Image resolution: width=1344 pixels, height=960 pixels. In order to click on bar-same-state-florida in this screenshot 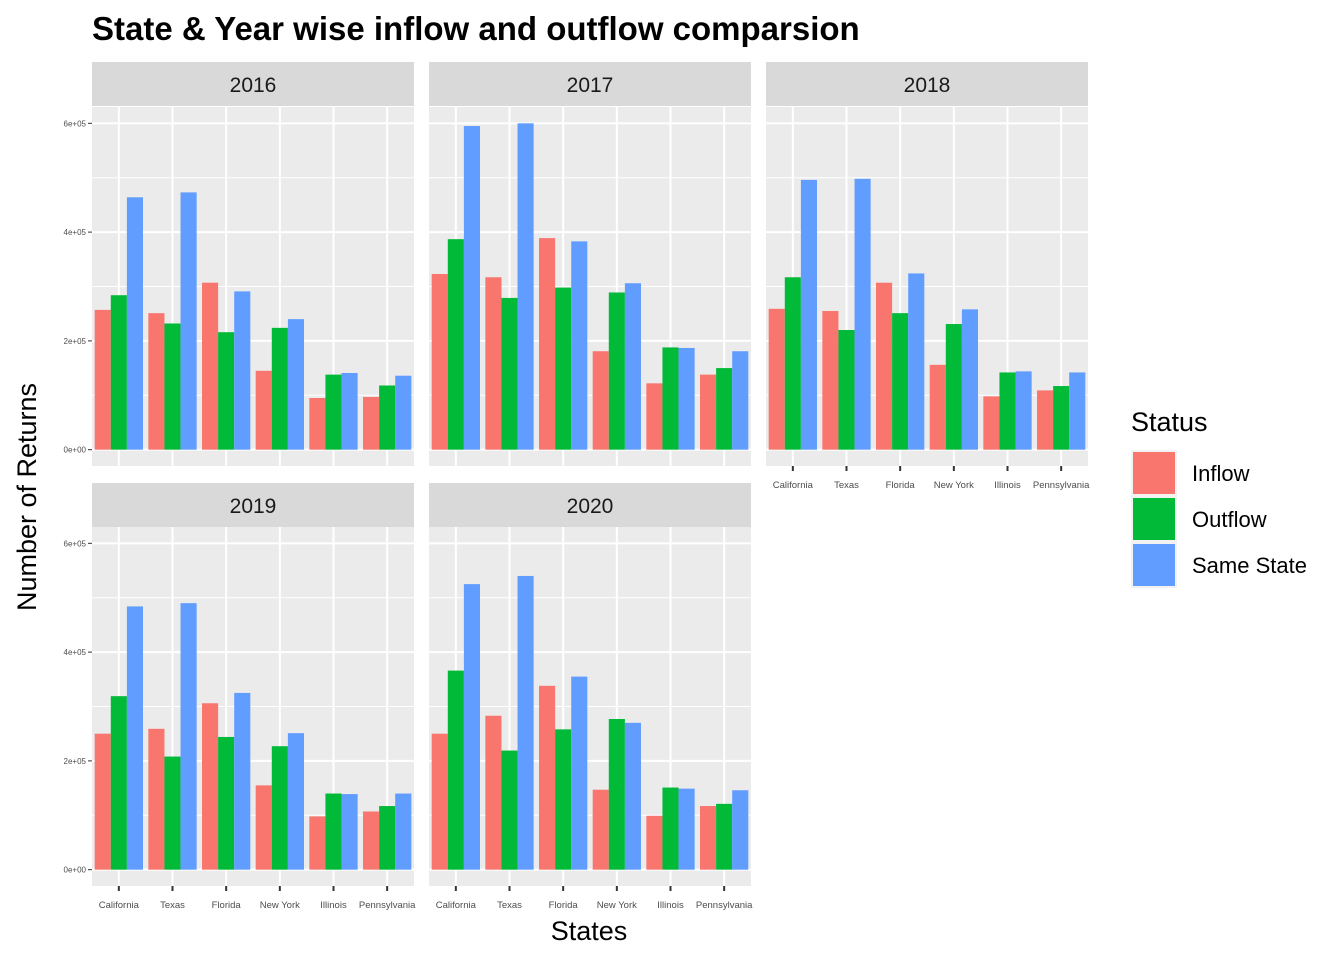, I will do `click(579, 773)`.